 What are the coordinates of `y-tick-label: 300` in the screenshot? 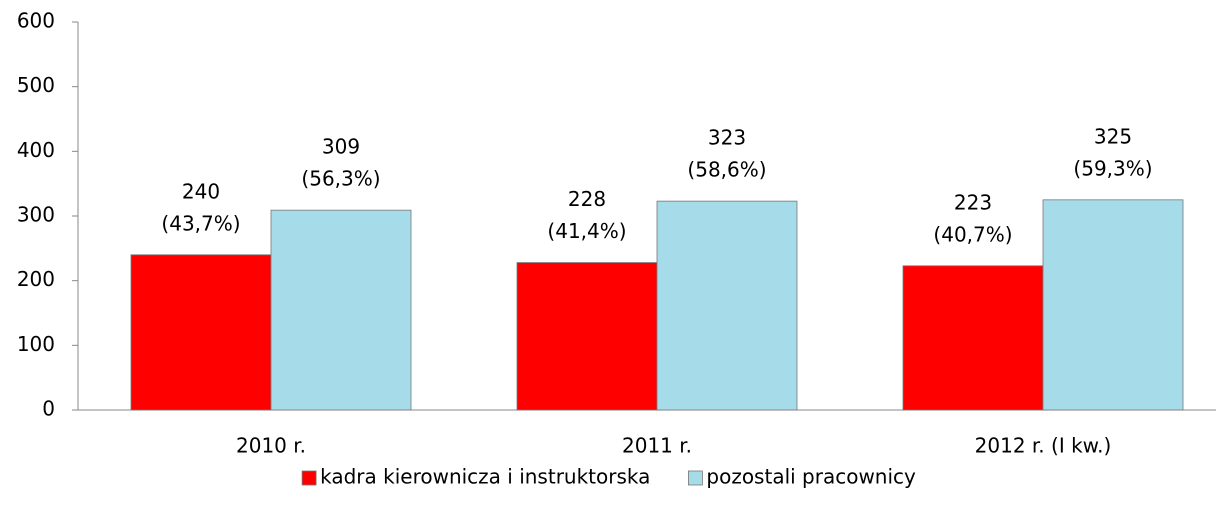 It's located at (36, 215).